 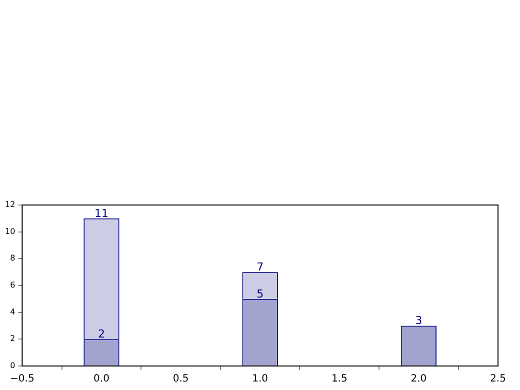 What do you see at coordinates (13, 365) in the screenshot?
I see `y-tick-label: 0` at bounding box center [13, 365].